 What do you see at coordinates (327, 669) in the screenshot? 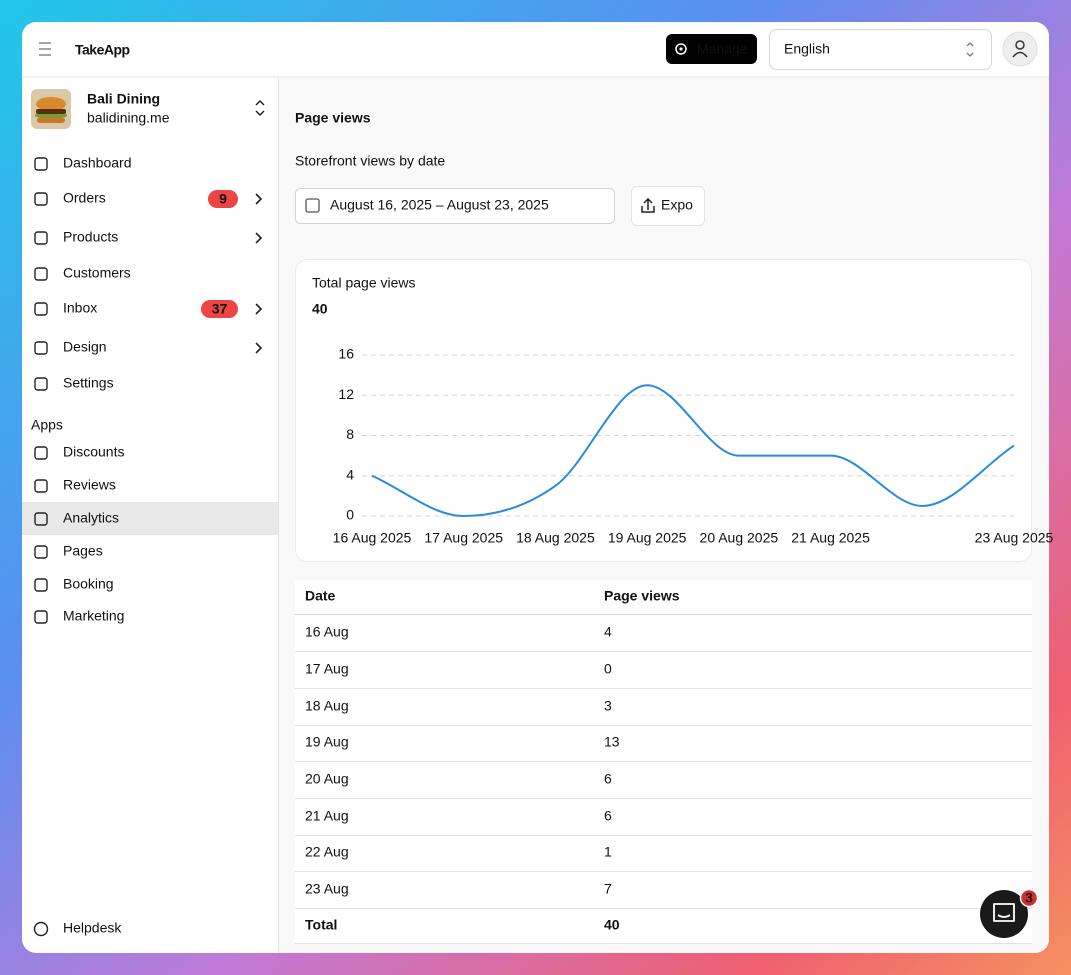
I see `table-cell: 17 Aug` at bounding box center [327, 669].